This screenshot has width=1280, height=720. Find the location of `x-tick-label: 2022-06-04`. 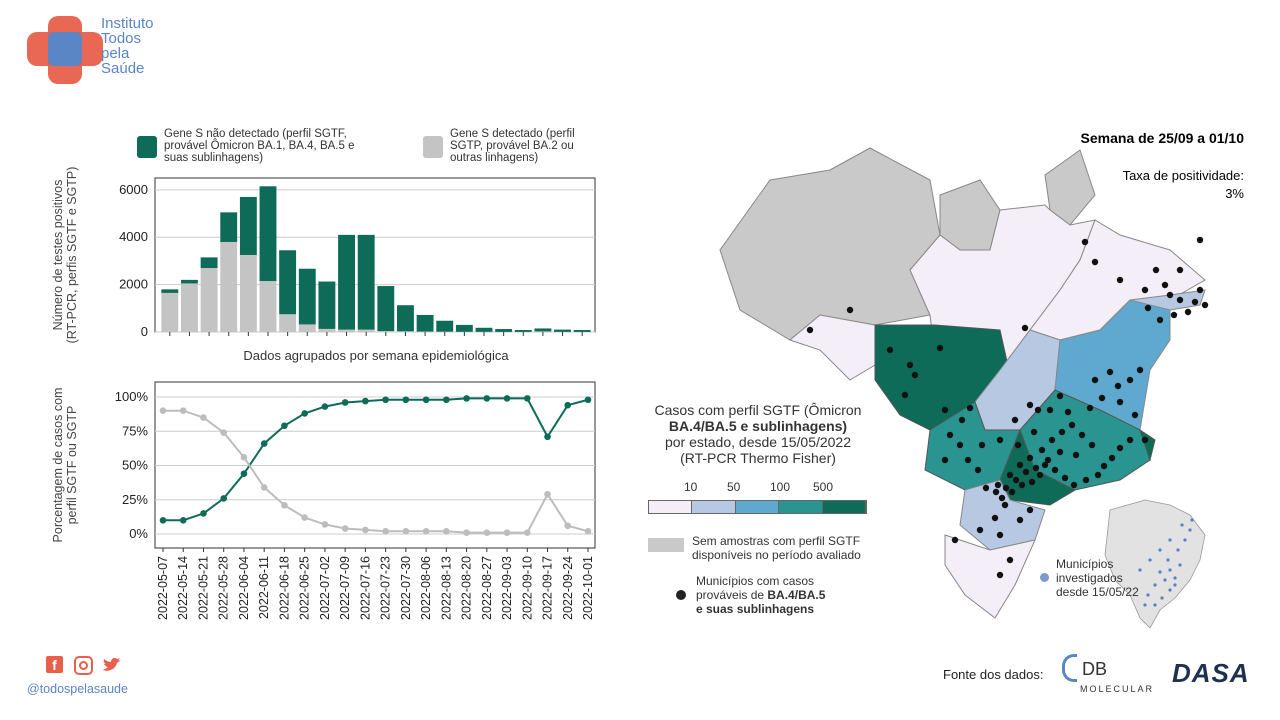

x-tick-label: 2022-06-04 is located at coordinates (244, 588).